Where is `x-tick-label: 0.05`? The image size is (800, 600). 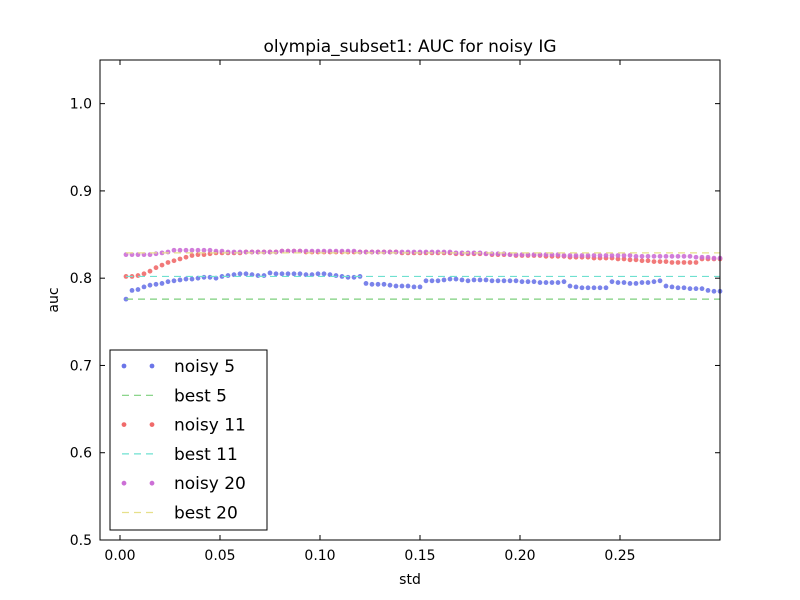
x-tick-label: 0.05 is located at coordinates (219, 556).